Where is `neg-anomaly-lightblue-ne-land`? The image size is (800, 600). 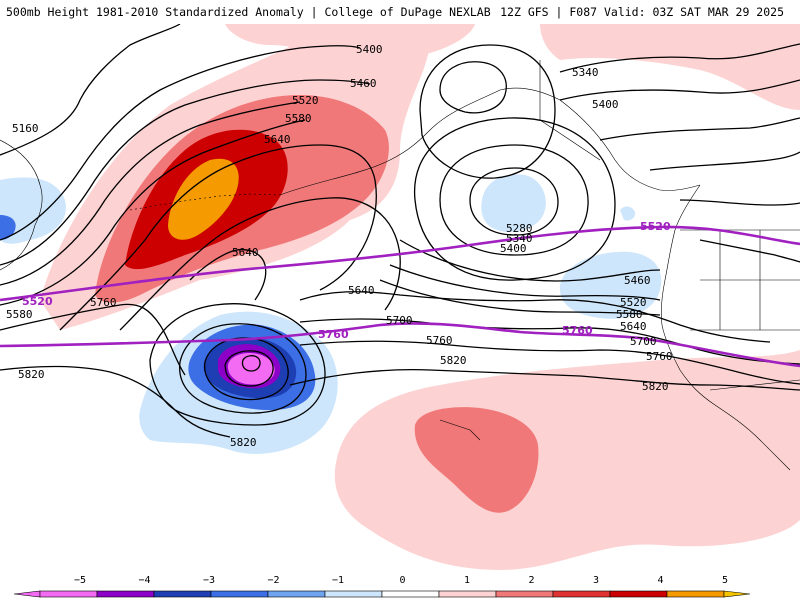
neg-anomaly-lightblue-ne-land is located at coordinates (628, 213).